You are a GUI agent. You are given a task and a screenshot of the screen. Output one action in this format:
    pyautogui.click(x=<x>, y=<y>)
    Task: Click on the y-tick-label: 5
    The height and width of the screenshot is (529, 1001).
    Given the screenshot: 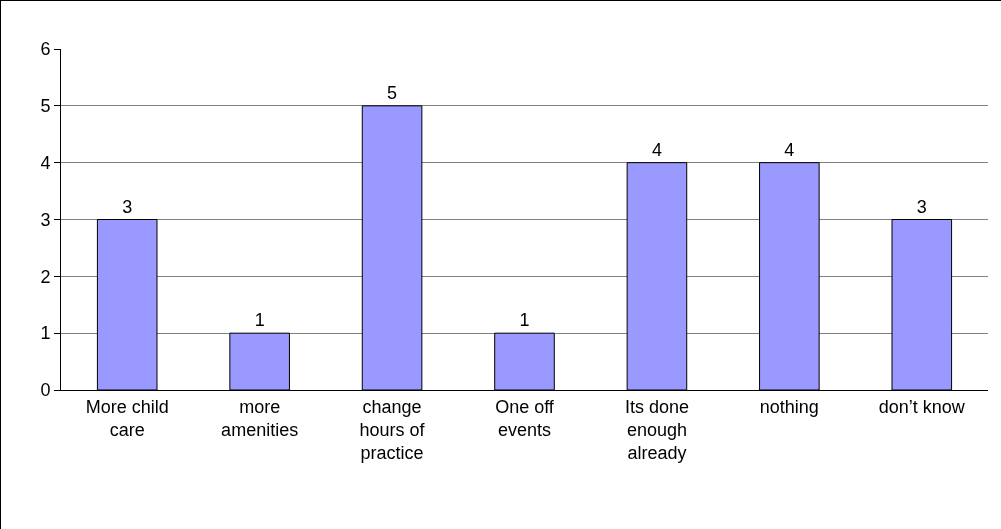 What is the action you would take?
    pyautogui.click(x=45, y=106)
    